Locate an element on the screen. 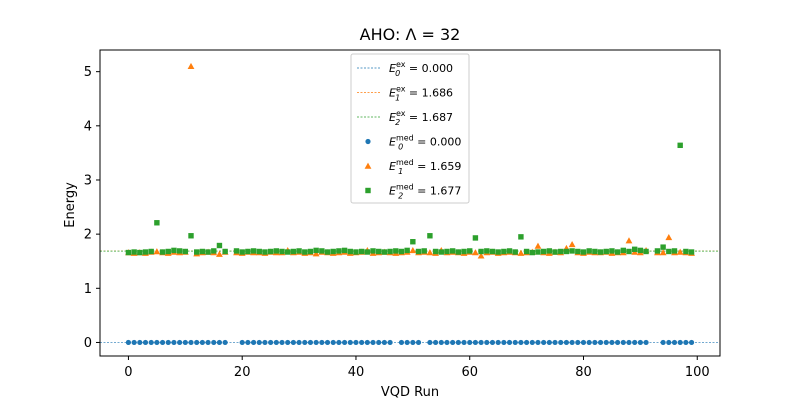  y-axis-label: Energy is located at coordinates (70, 205).